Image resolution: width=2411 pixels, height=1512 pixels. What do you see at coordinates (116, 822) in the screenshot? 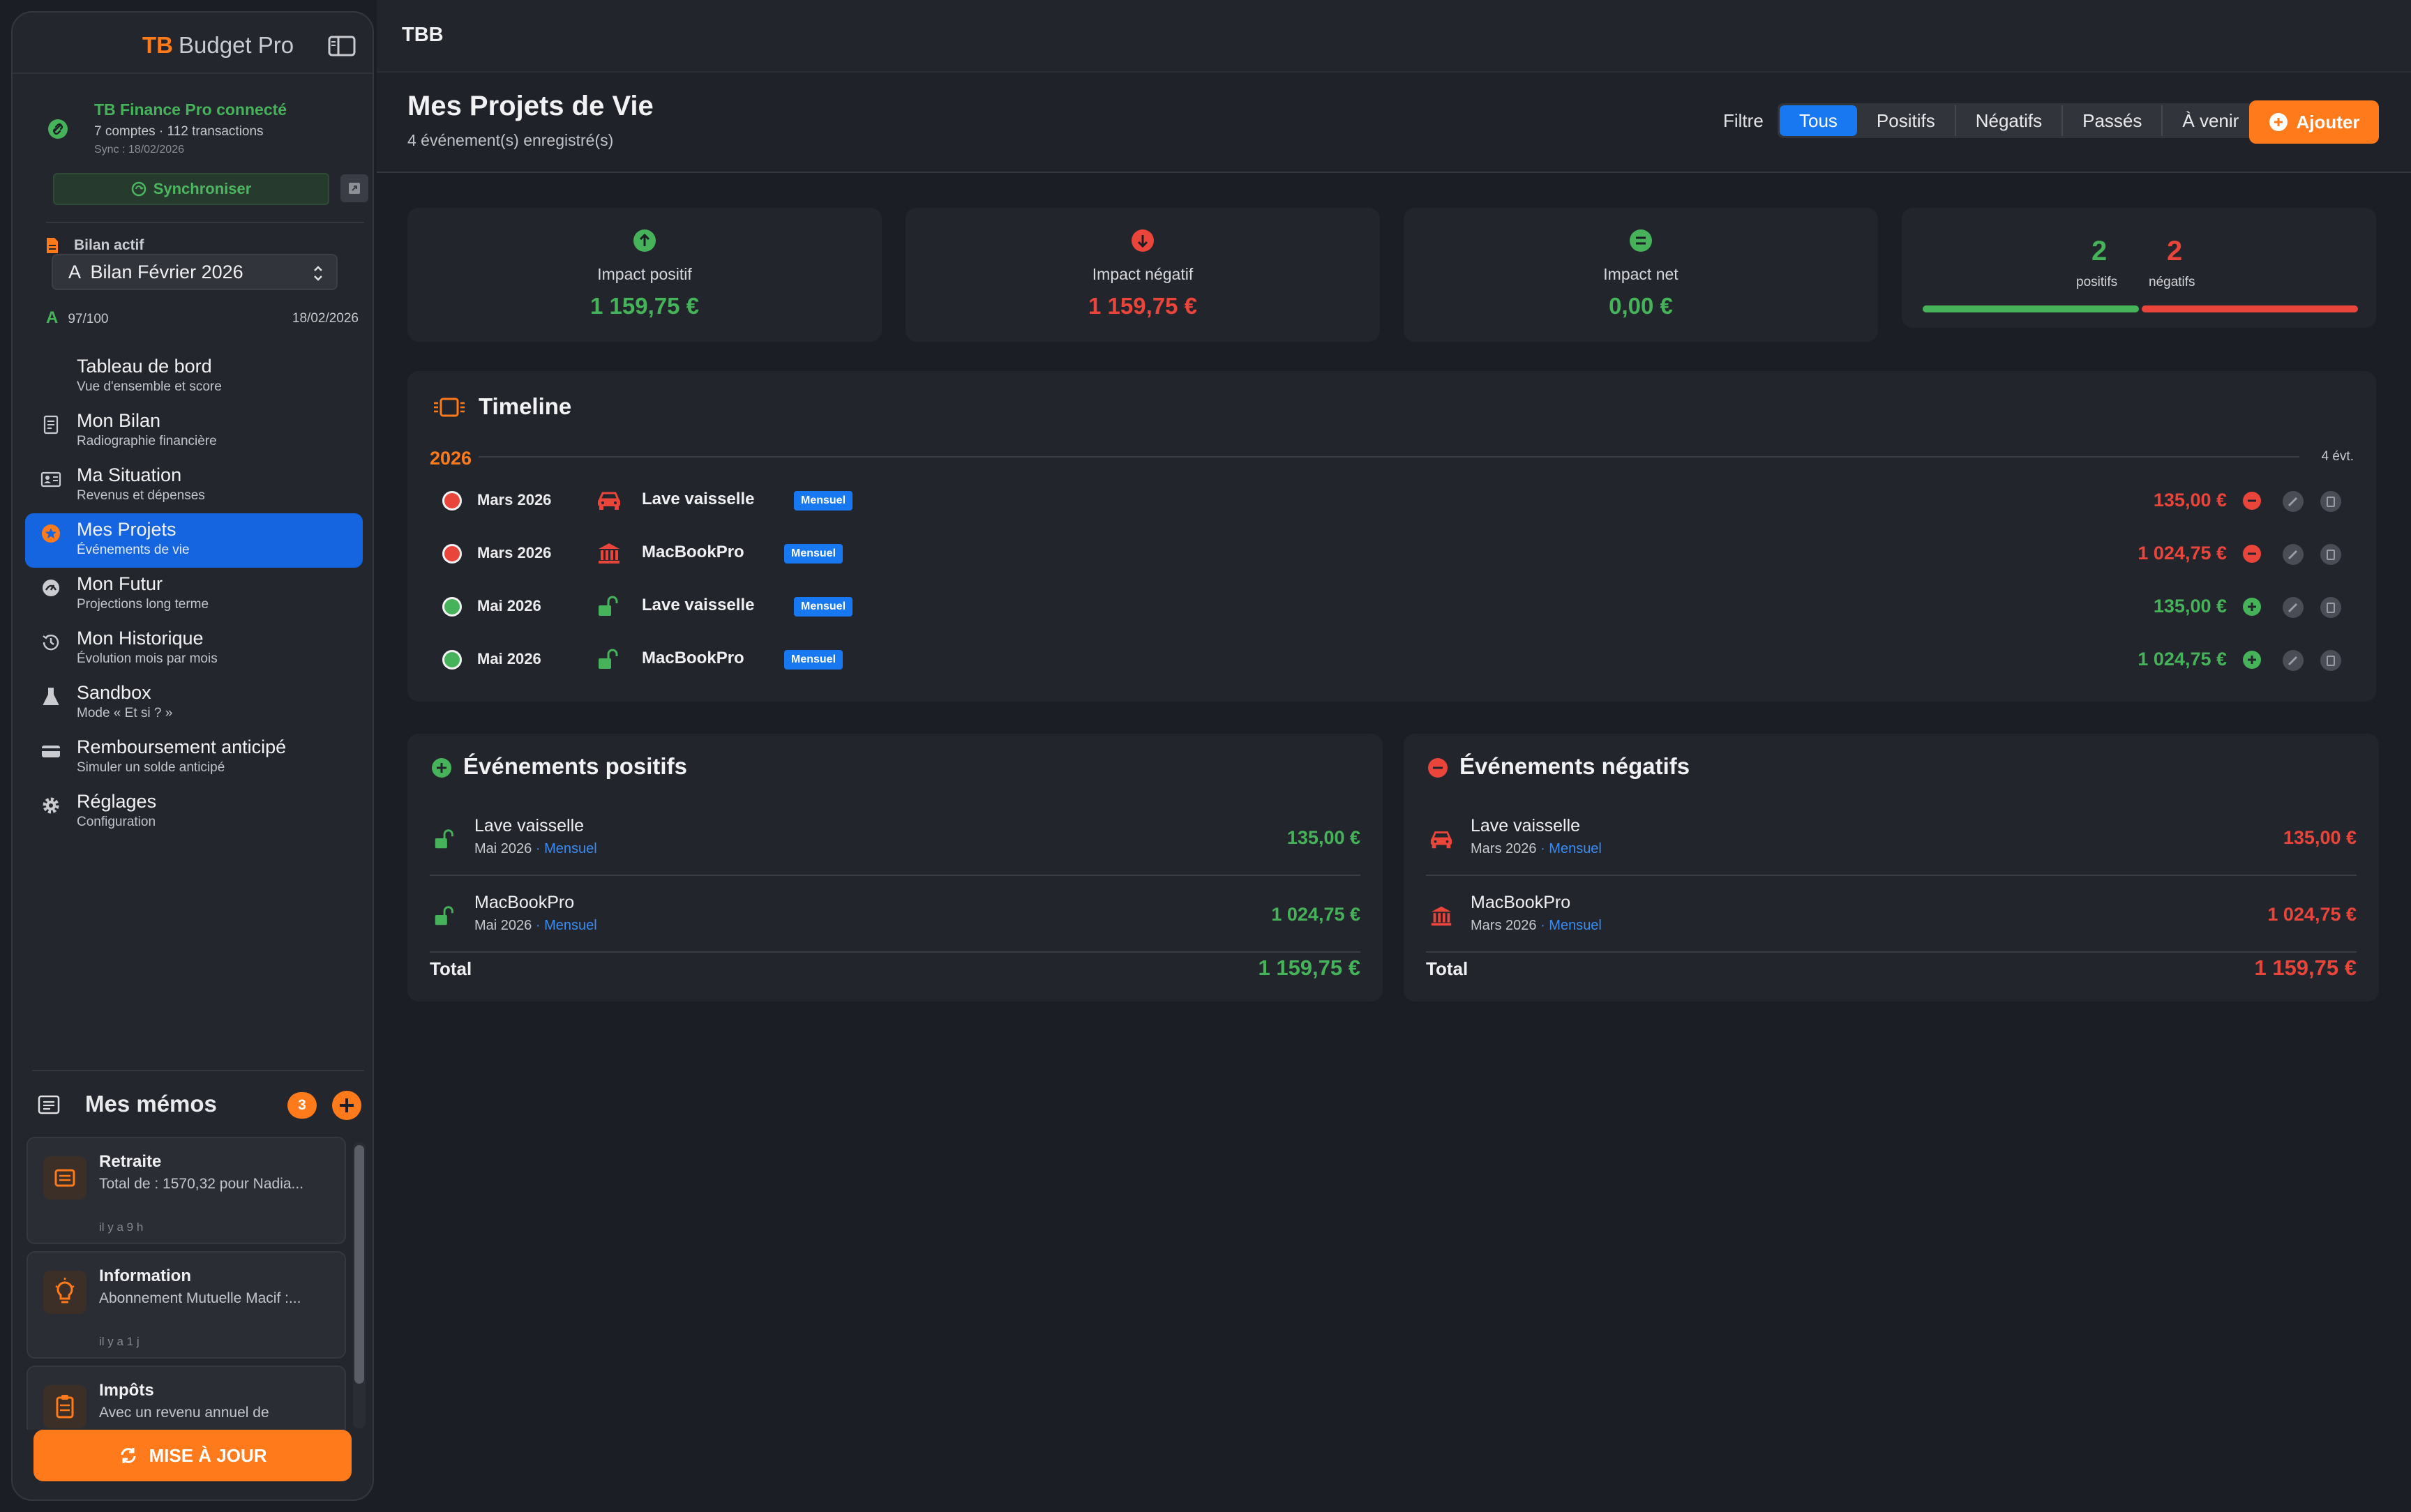
I see `sidebar-item-sub: Configuration` at bounding box center [116, 822].